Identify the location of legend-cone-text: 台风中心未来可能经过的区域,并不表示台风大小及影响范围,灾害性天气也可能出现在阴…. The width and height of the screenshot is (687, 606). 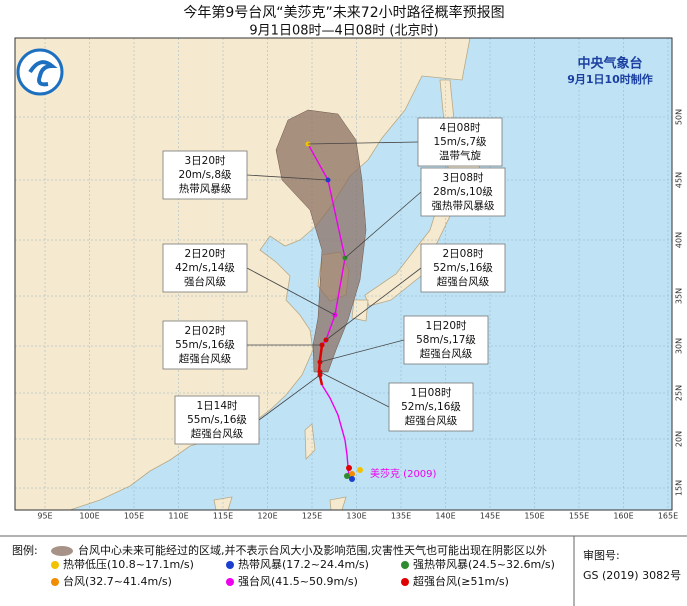
(312, 550).